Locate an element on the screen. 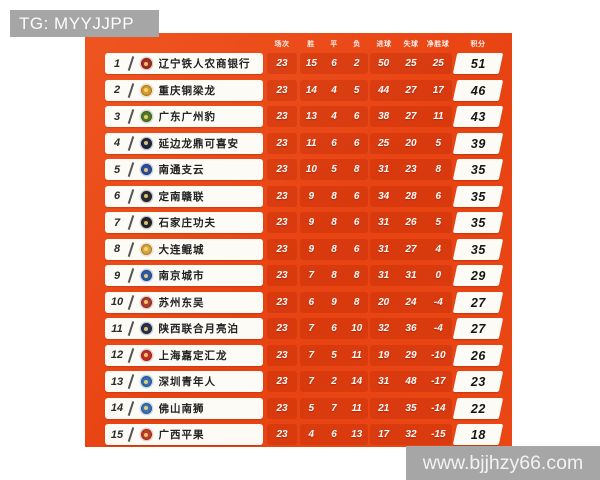 The image size is (600, 480). goals-for-value: 34 is located at coordinates (384, 196).